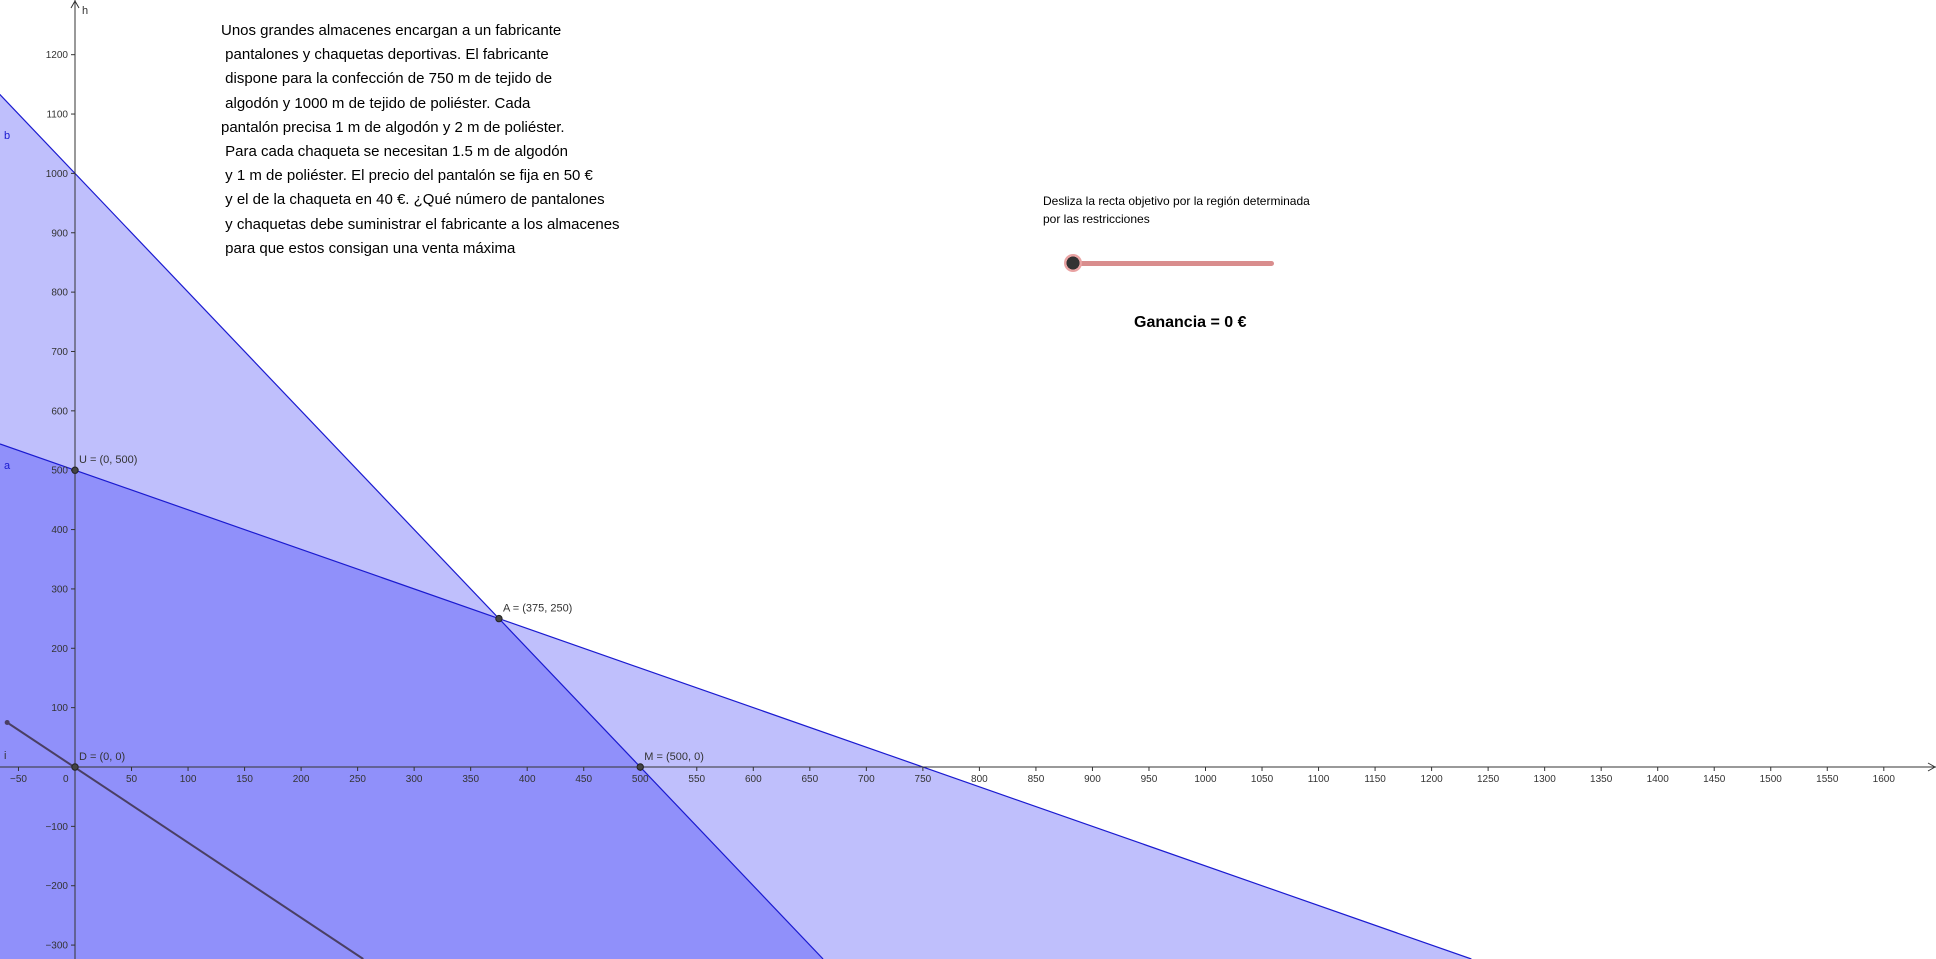 Image resolution: width=1936 pixels, height=959 pixels. Describe the element at coordinates (1036, 779) in the screenshot. I see `x-tick-label: 850` at that location.